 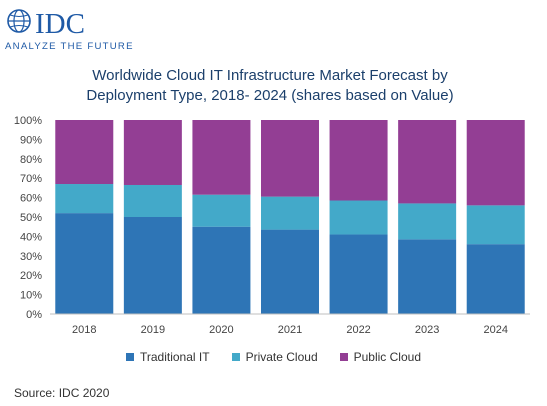 What do you see at coordinates (174, 357) in the screenshot?
I see `legend-label: Traditional IT` at bounding box center [174, 357].